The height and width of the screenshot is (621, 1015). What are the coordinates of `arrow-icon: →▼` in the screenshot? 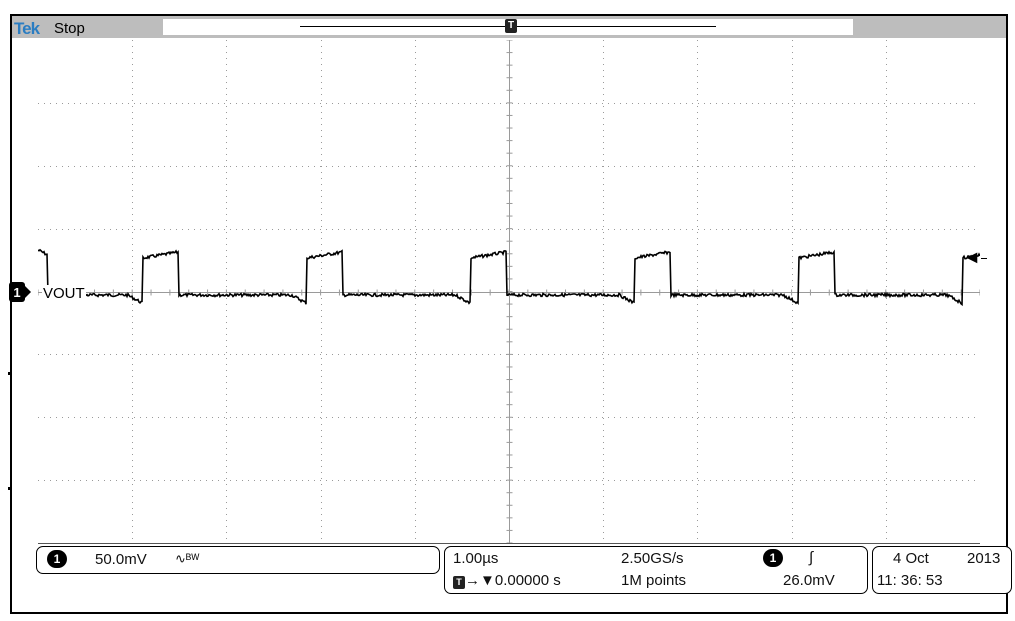 It's located at (480, 580).